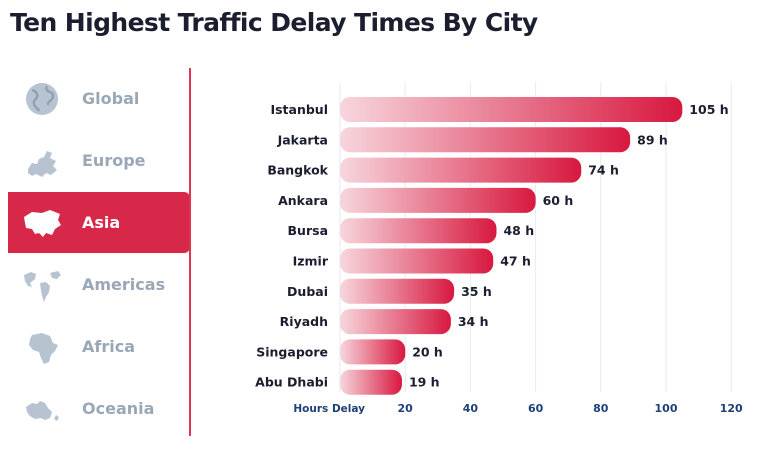 The height and width of the screenshot is (450, 770). Describe the element at coordinates (603, 170) in the screenshot. I see `value-label: 74 h` at that location.